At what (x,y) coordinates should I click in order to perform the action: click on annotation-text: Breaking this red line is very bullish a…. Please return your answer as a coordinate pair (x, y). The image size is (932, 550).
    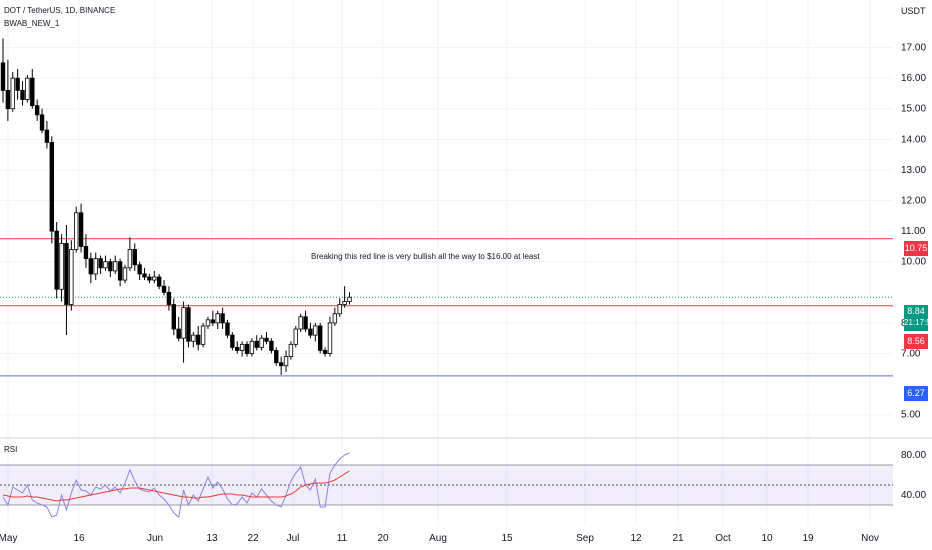
    Looking at the image, I should click on (425, 256).